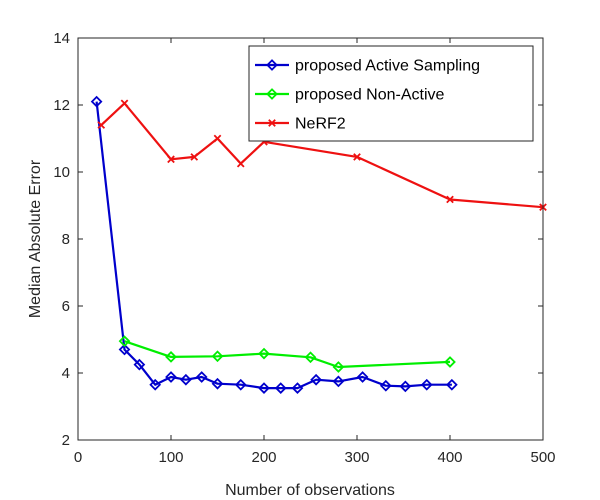 This screenshot has width=600, height=500. Describe the element at coordinates (78, 457) in the screenshot. I see `x-tick-label: 0` at that location.